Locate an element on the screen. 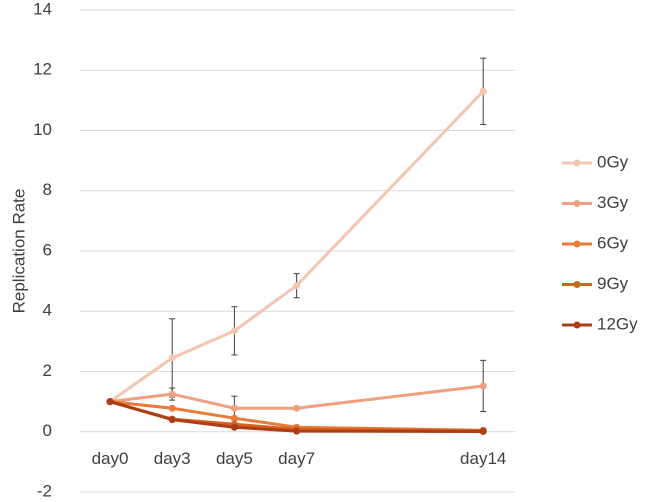 The height and width of the screenshot is (502, 645). y-tick-label: 8 is located at coordinates (47, 189).